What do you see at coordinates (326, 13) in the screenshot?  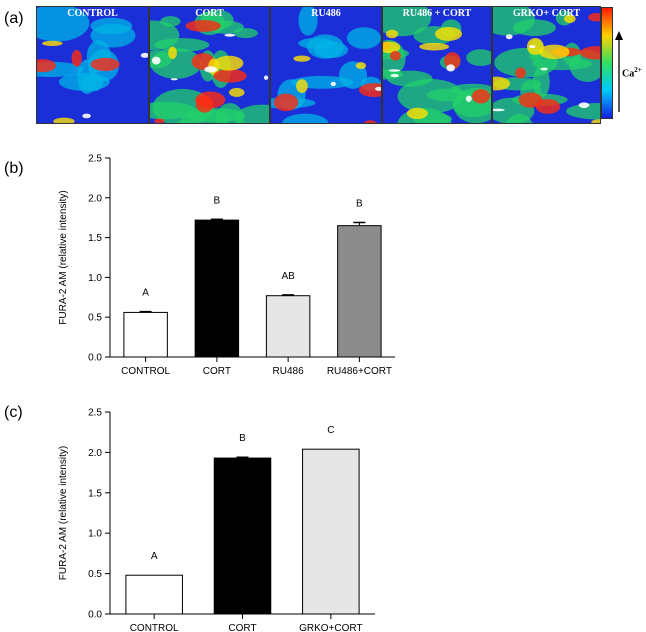 I see `image-tile-label: RU486` at bounding box center [326, 13].